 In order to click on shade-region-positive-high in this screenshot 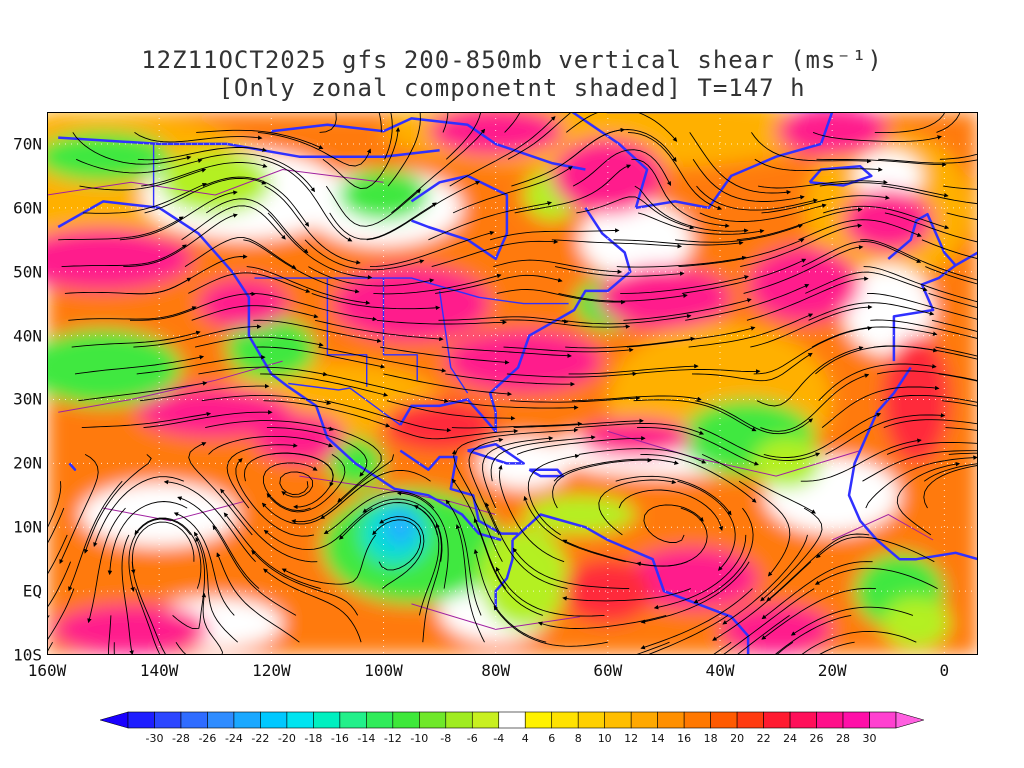, I will do `click(439, 425)`.